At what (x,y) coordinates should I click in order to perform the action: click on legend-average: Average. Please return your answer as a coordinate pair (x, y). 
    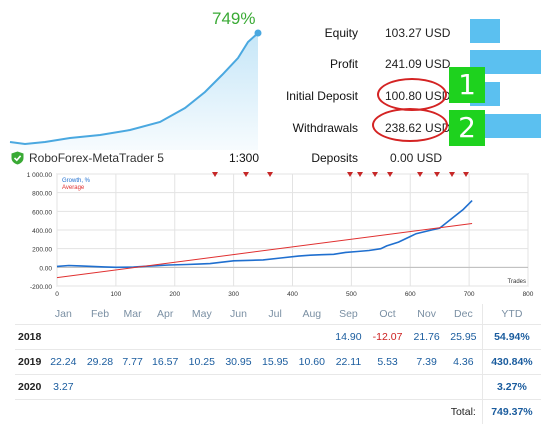
    Looking at the image, I should click on (73, 188).